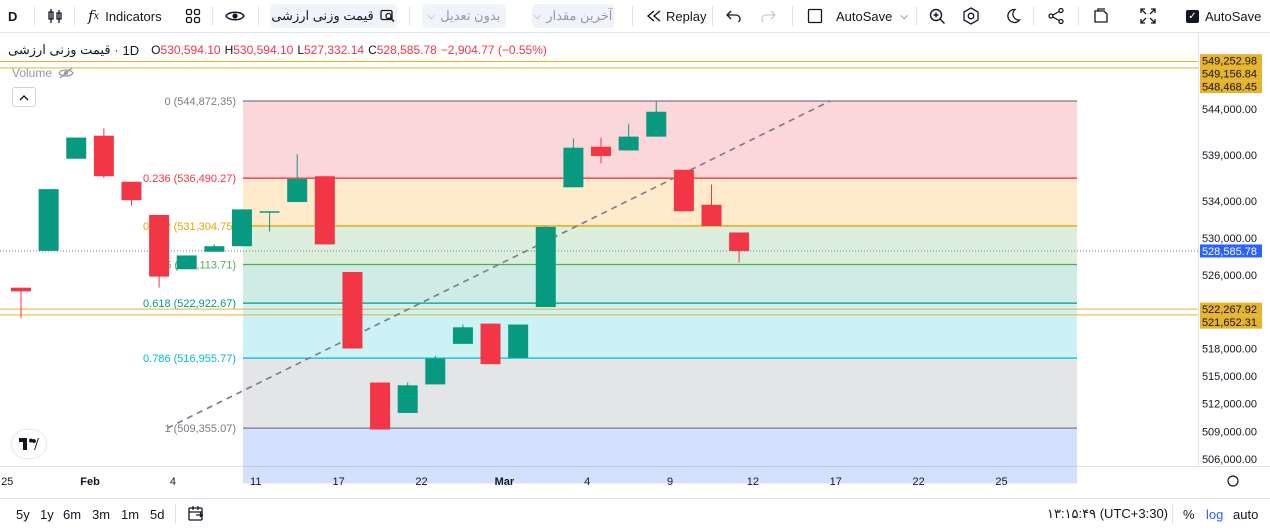 Image resolution: width=1270 pixels, height=531 pixels. I want to click on fullscreen-icon, so click(1148, 16).